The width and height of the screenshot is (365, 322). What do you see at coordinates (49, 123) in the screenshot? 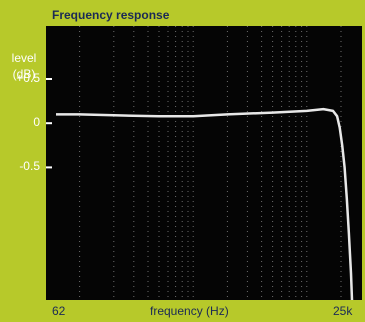
I see `tick-layer` at bounding box center [49, 123].